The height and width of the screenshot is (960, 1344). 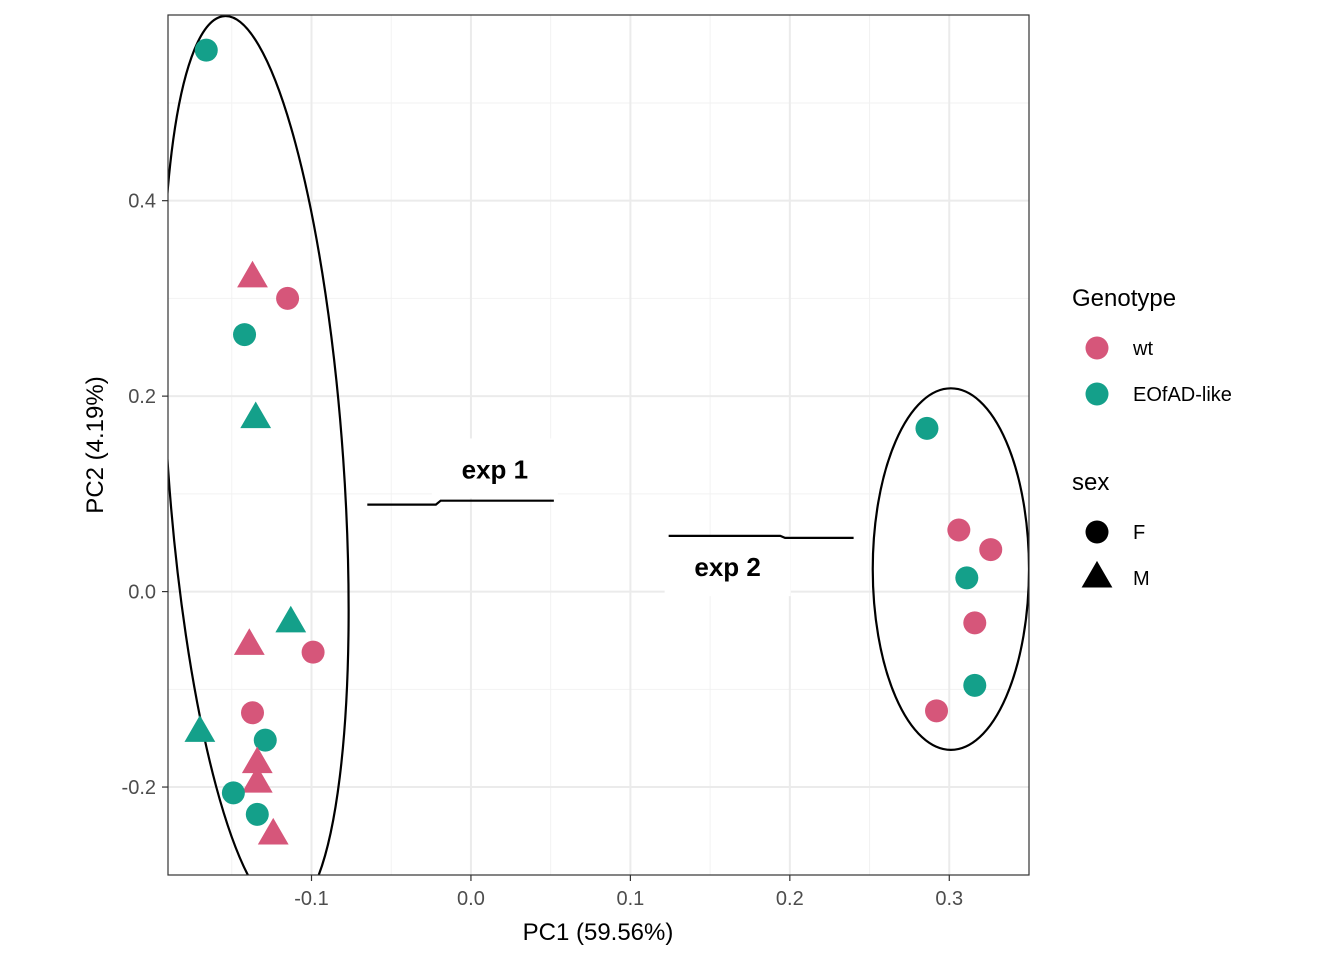 I want to click on y-tick-label: -0.2, so click(x=139, y=788).